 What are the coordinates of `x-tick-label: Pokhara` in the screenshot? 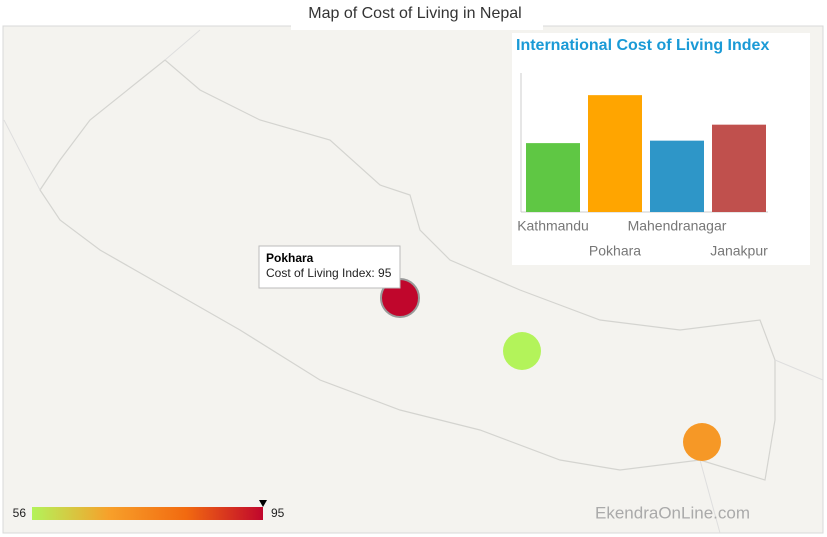 It's located at (615, 251).